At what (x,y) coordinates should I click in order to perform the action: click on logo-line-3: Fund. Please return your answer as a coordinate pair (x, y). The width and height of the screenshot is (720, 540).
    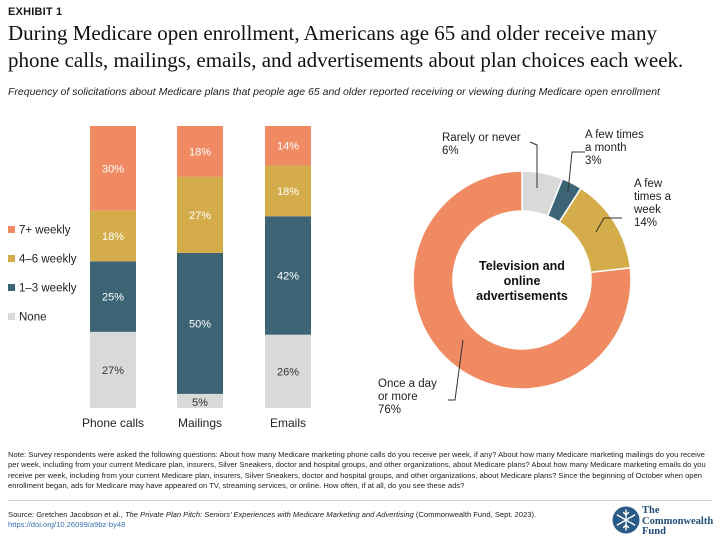
    Looking at the image, I should click on (654, 531).